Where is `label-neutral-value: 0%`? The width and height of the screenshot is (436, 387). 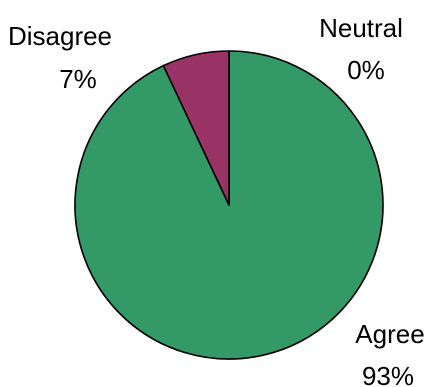
label-neutral-value: 0% is located at coordinates (366, 70).